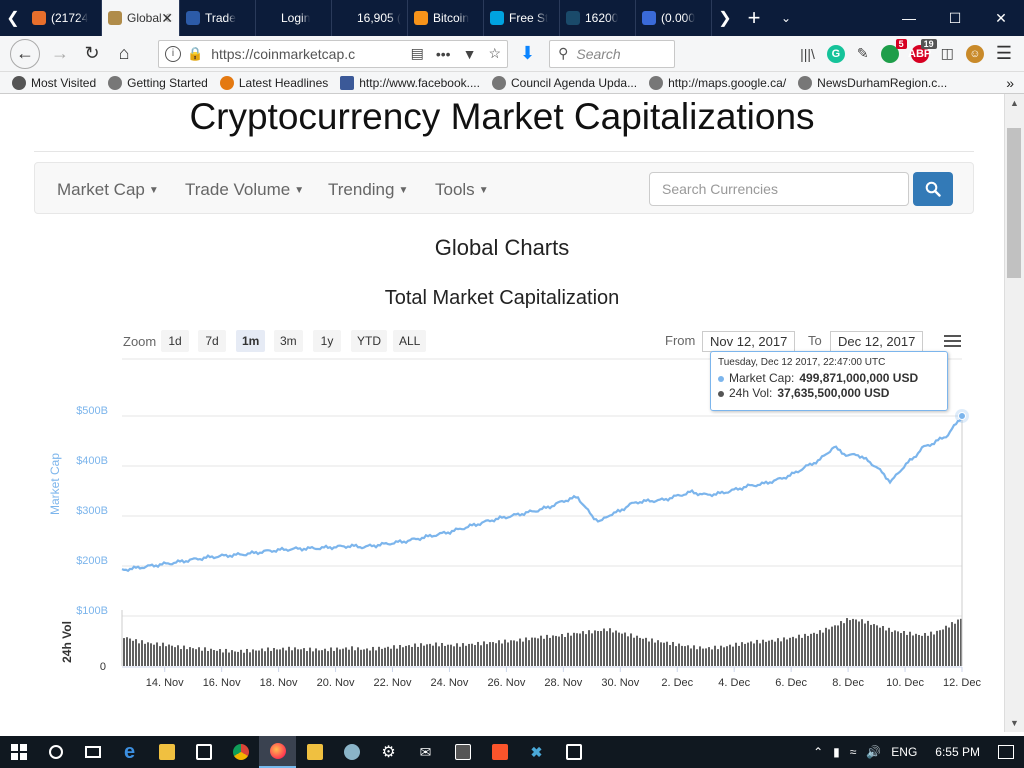 The width and height of the screenshot is (1024, 768). What do you see at coordinates (425, 751) in the screenshot?
I see `mail-icon: ✉` at bounding box center [425, 751].